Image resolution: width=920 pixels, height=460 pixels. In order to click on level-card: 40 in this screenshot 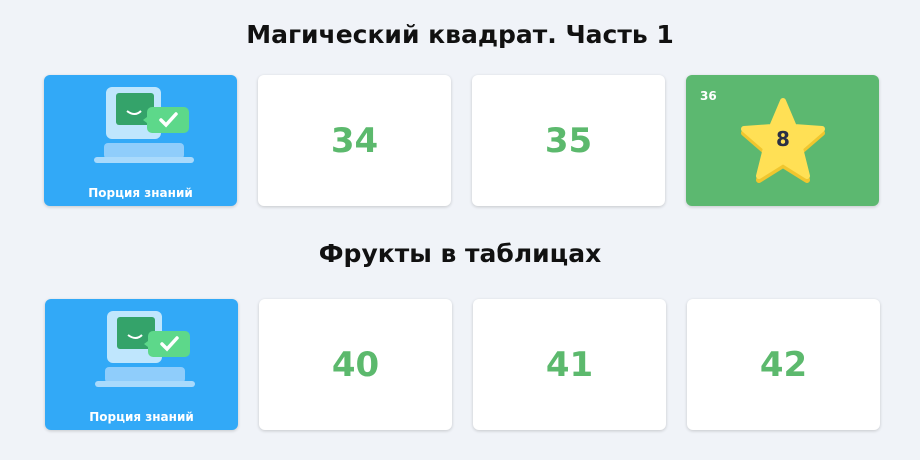, I will do `click(355, 364)`.